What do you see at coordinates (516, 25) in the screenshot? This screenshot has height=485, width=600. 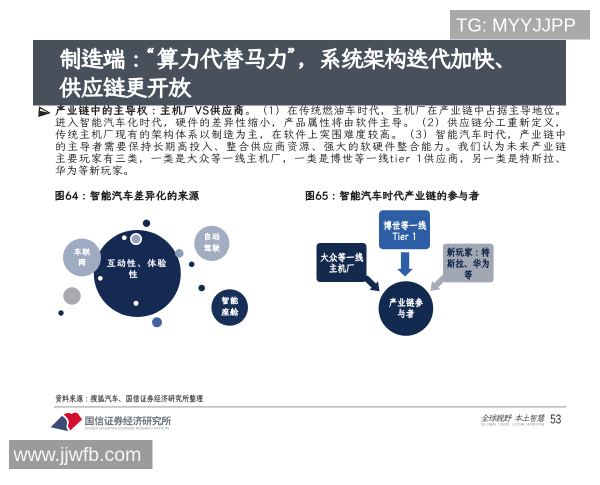 I see `svg-text: TG: MYYJJPP` at bounding box center [516, 25].